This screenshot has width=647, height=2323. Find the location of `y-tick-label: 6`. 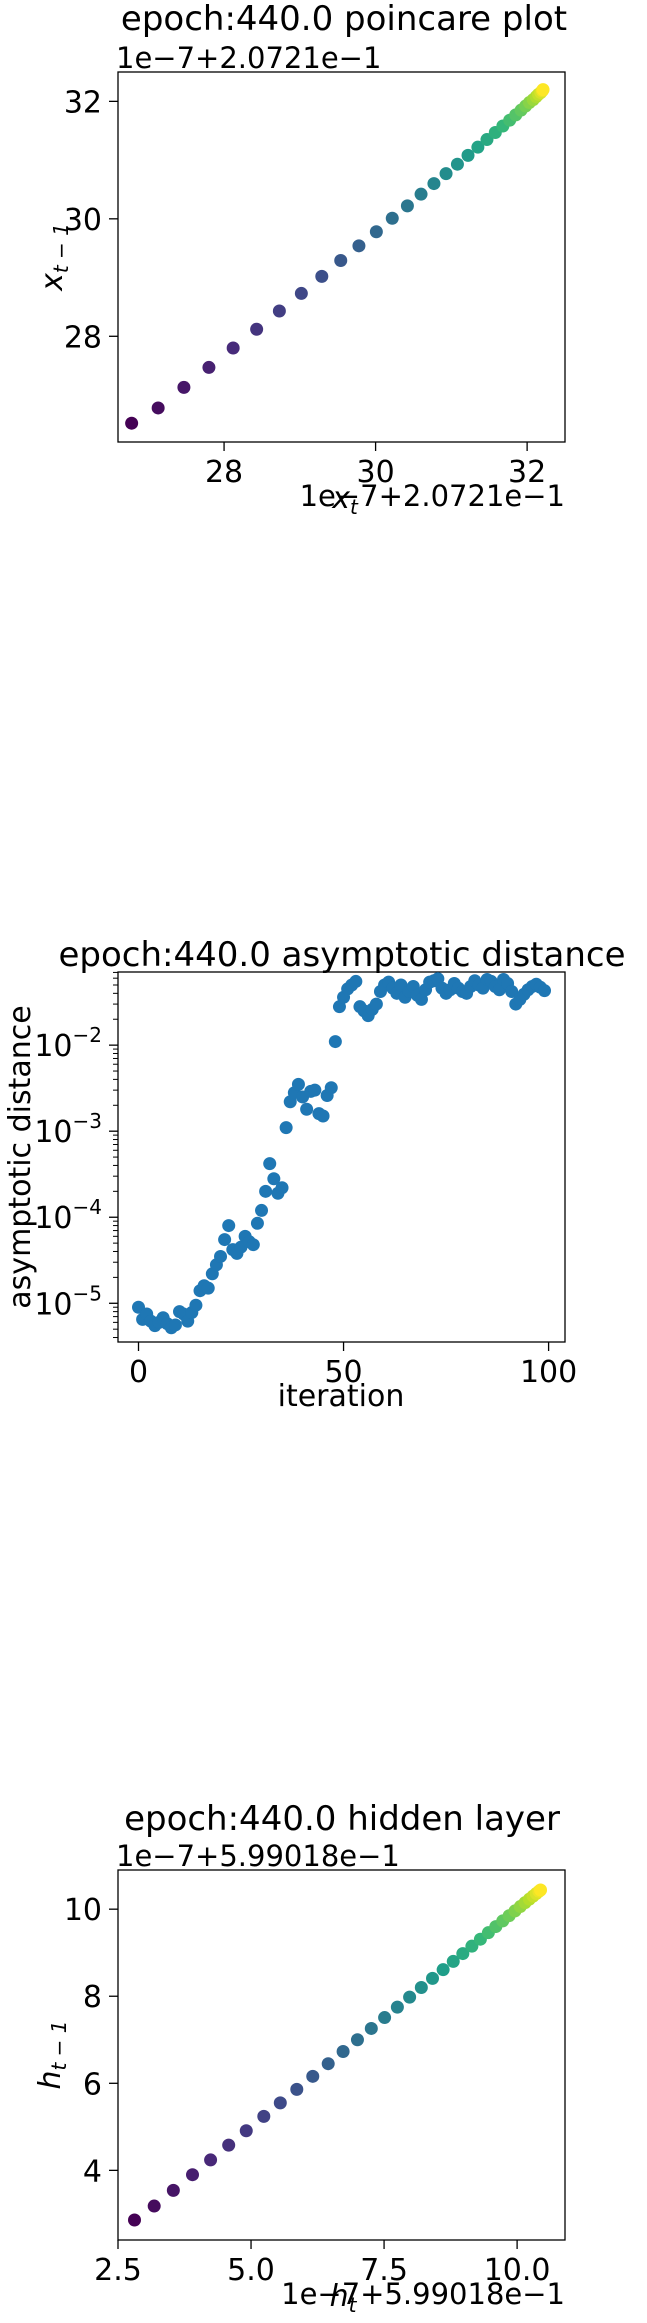

y-tick-label: 6 is located at coordinates (92, 2084).